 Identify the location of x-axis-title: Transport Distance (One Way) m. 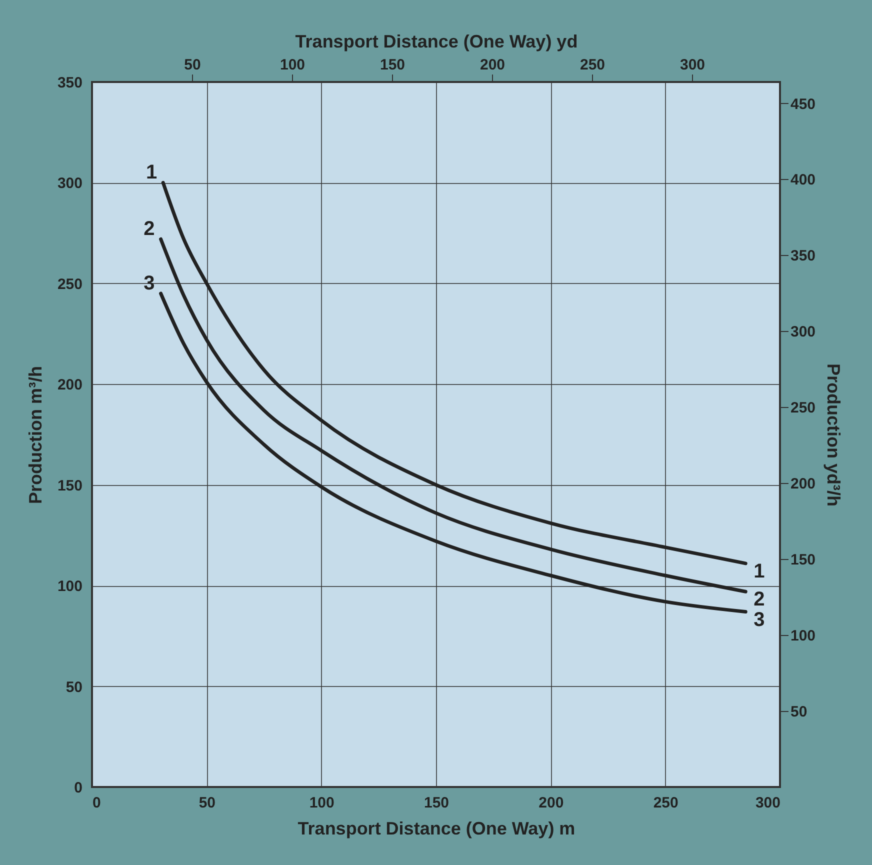
(437, 828).